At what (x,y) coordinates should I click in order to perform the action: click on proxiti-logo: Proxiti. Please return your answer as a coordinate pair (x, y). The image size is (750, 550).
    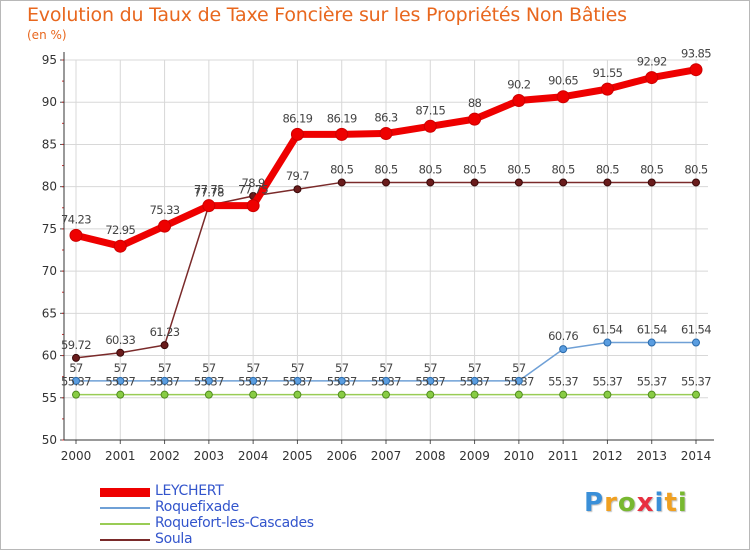
    Looking at the image, I should click on (636, 503).